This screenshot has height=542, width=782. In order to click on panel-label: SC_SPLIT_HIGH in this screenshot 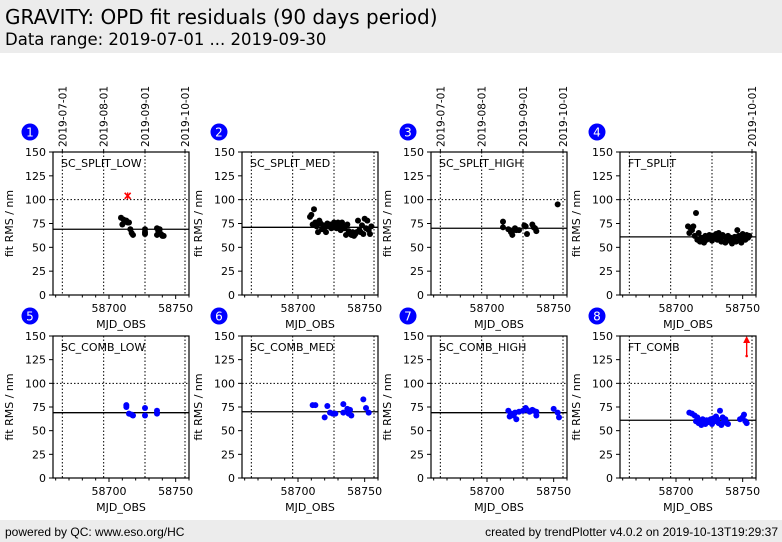, I will do `click(481, 163)`.